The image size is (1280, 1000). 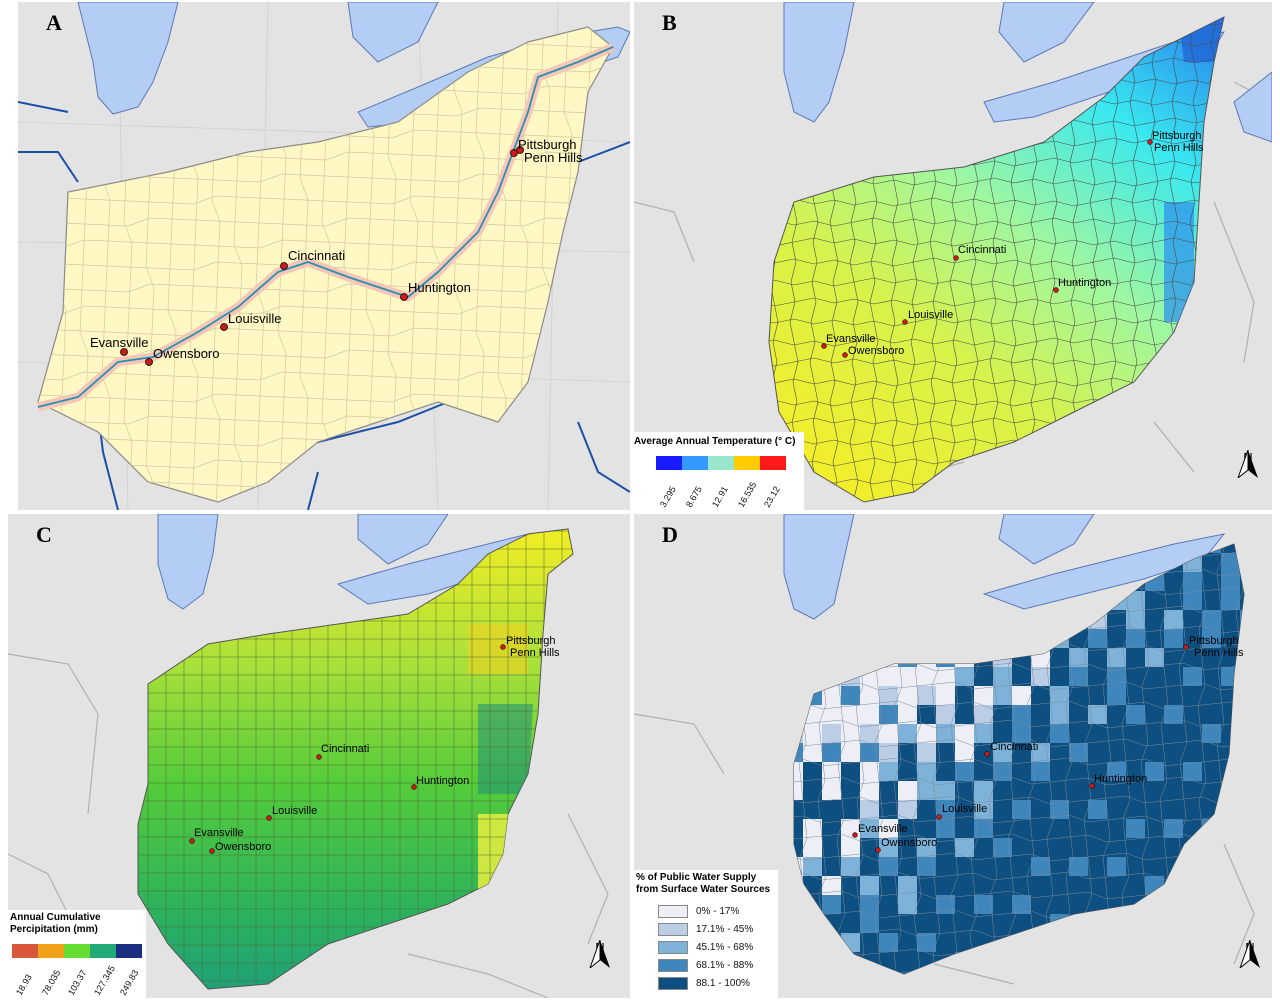 I want to click on ramp-tick-label: 249.83, so click(x=129, y=982).